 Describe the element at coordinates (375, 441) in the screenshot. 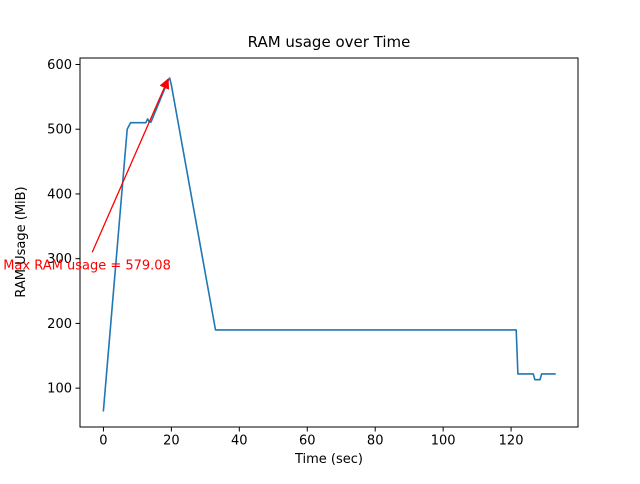

I see `x-tick-label: 80` at that location.